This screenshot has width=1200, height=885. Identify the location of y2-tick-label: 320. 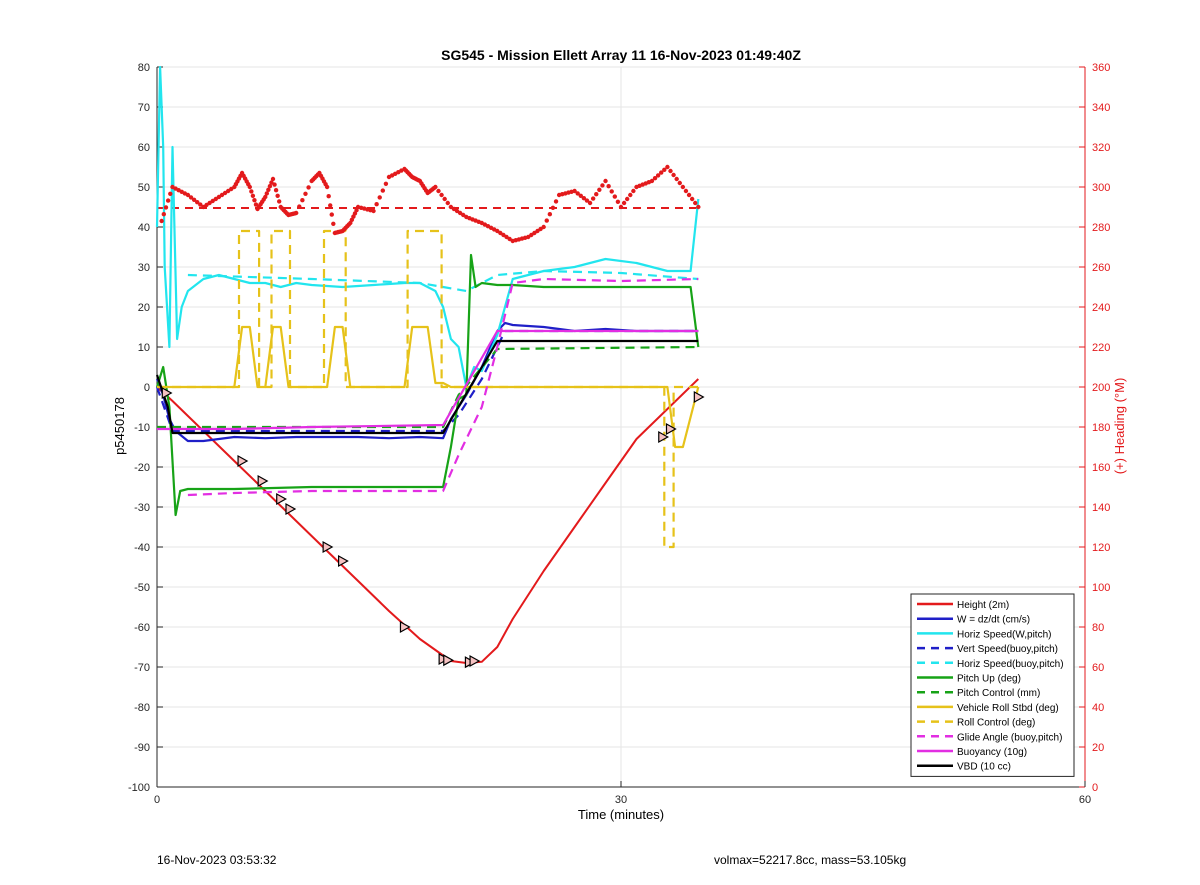
(1101, 148).